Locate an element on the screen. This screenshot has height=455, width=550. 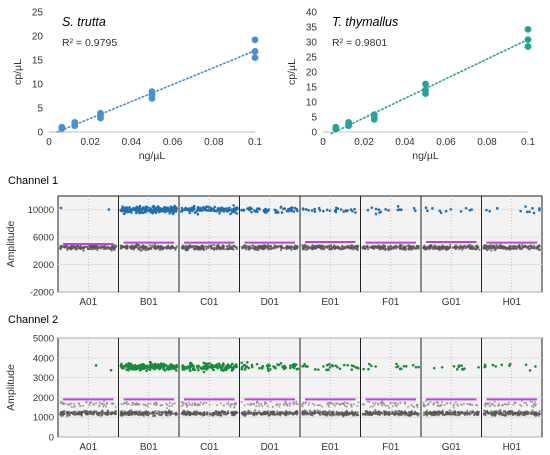
s-trutta-ytick-label: 15 is located at coordinates (38, 61).